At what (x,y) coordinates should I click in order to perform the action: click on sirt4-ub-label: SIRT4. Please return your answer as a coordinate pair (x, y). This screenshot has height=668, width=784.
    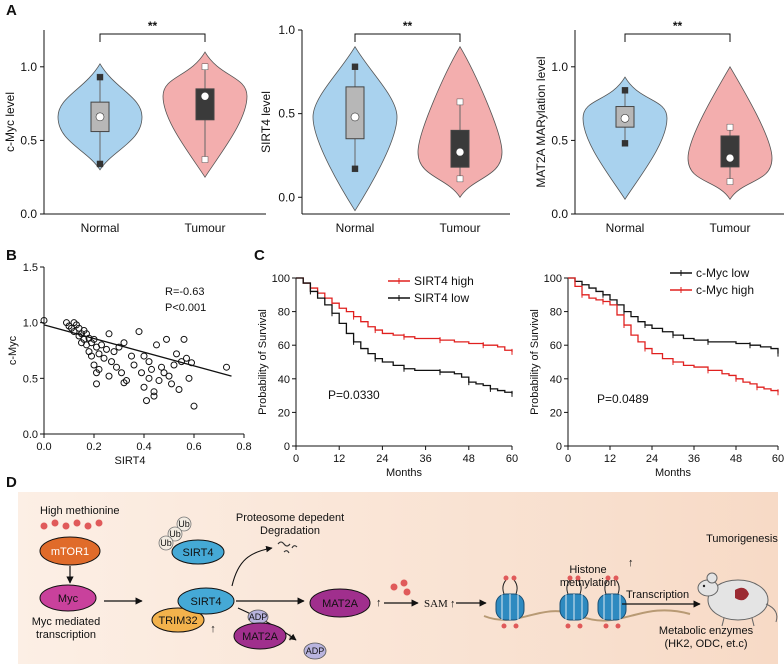
    Looking at the image, I should click on (198, 553).